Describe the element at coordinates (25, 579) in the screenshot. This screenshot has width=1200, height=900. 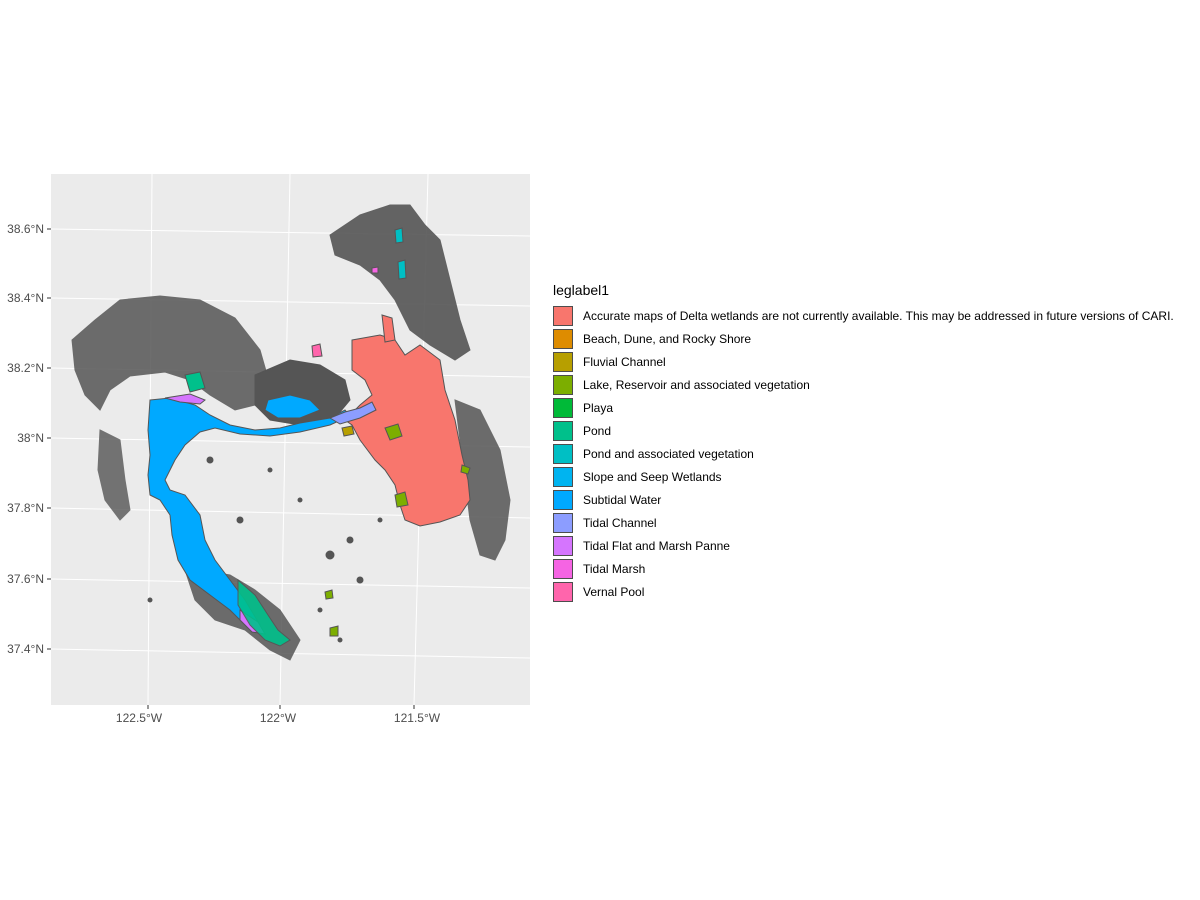
I see `y-tick-label: 37.6°N` at that location.